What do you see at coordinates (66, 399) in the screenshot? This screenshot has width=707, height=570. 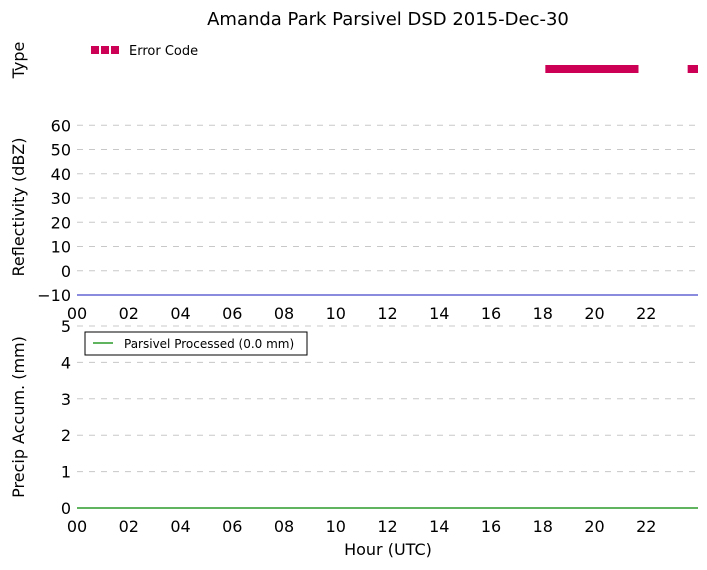 I see `y-tick-label: 3` at bounding box center [66, 399].